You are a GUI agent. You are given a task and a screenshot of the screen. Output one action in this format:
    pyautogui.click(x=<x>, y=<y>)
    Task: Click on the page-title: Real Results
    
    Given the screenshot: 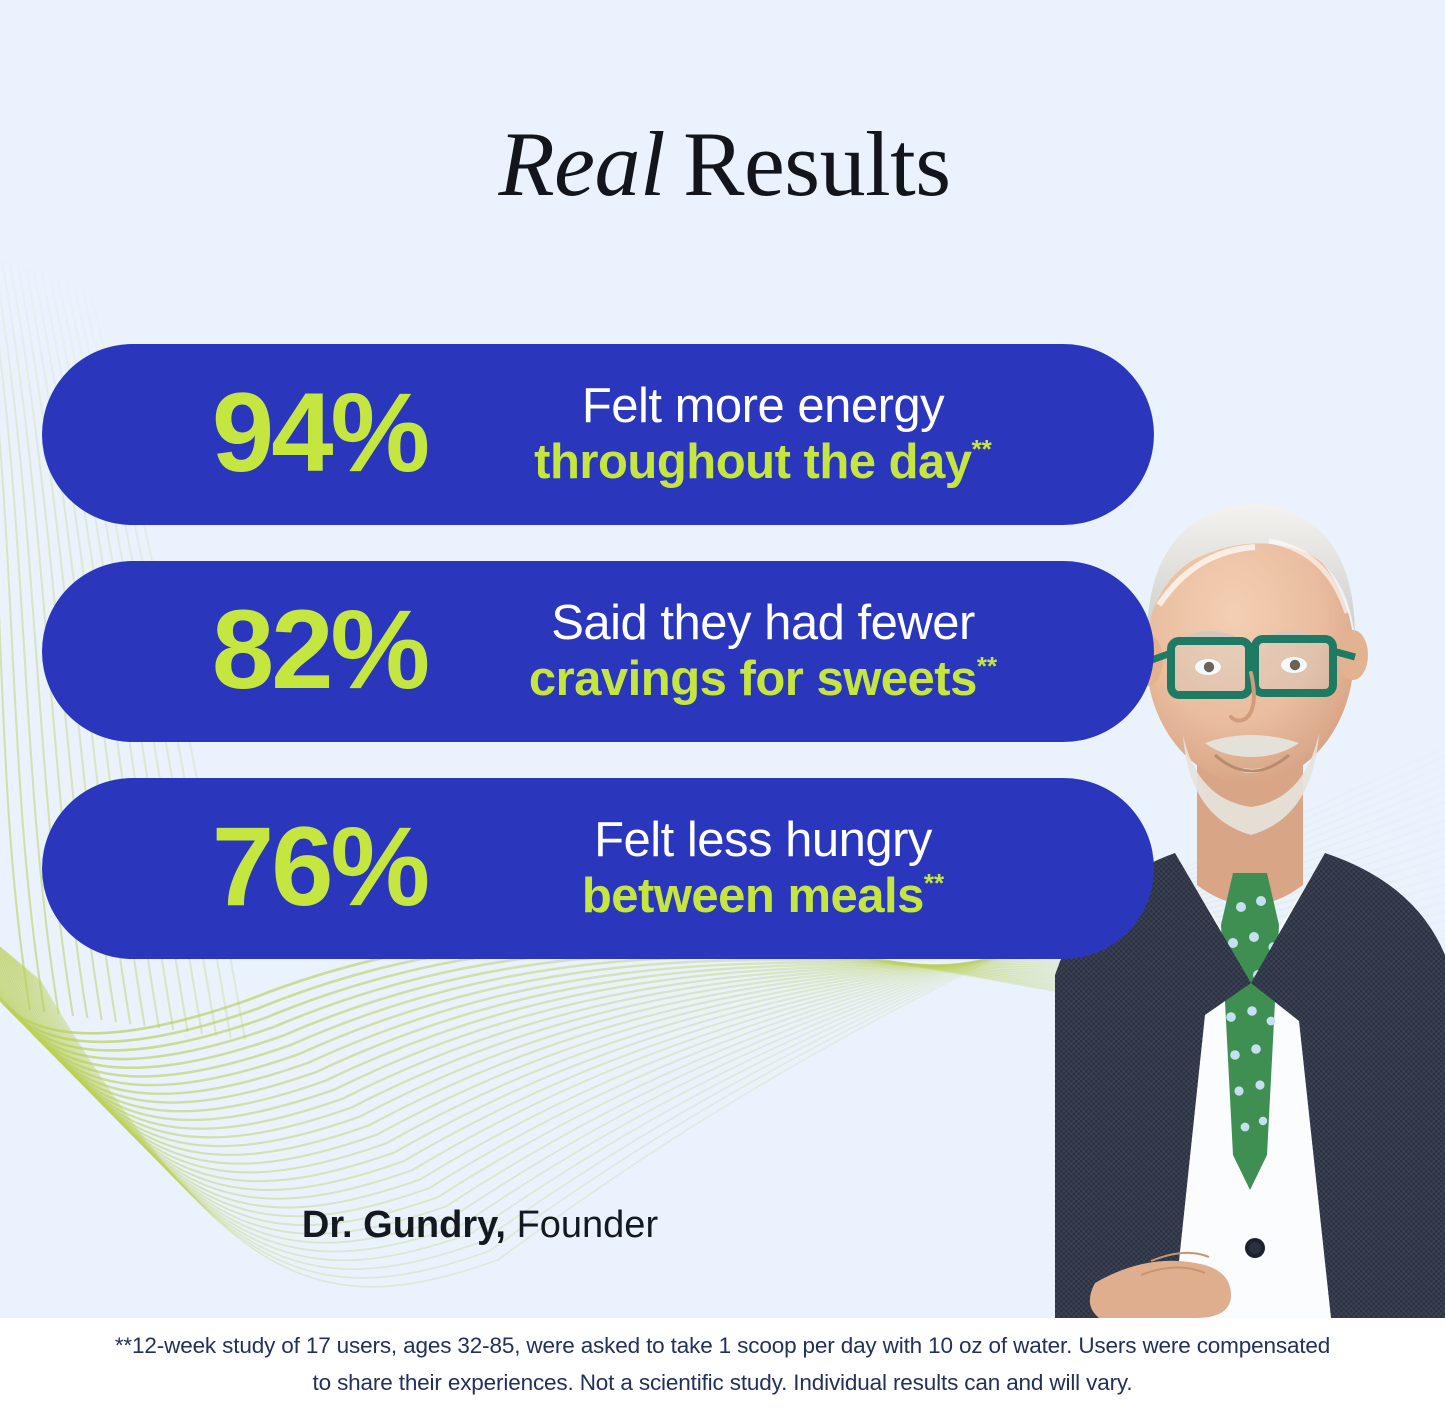 What is the action you would take?
    pyautogui.click(x=722, y=164)
    